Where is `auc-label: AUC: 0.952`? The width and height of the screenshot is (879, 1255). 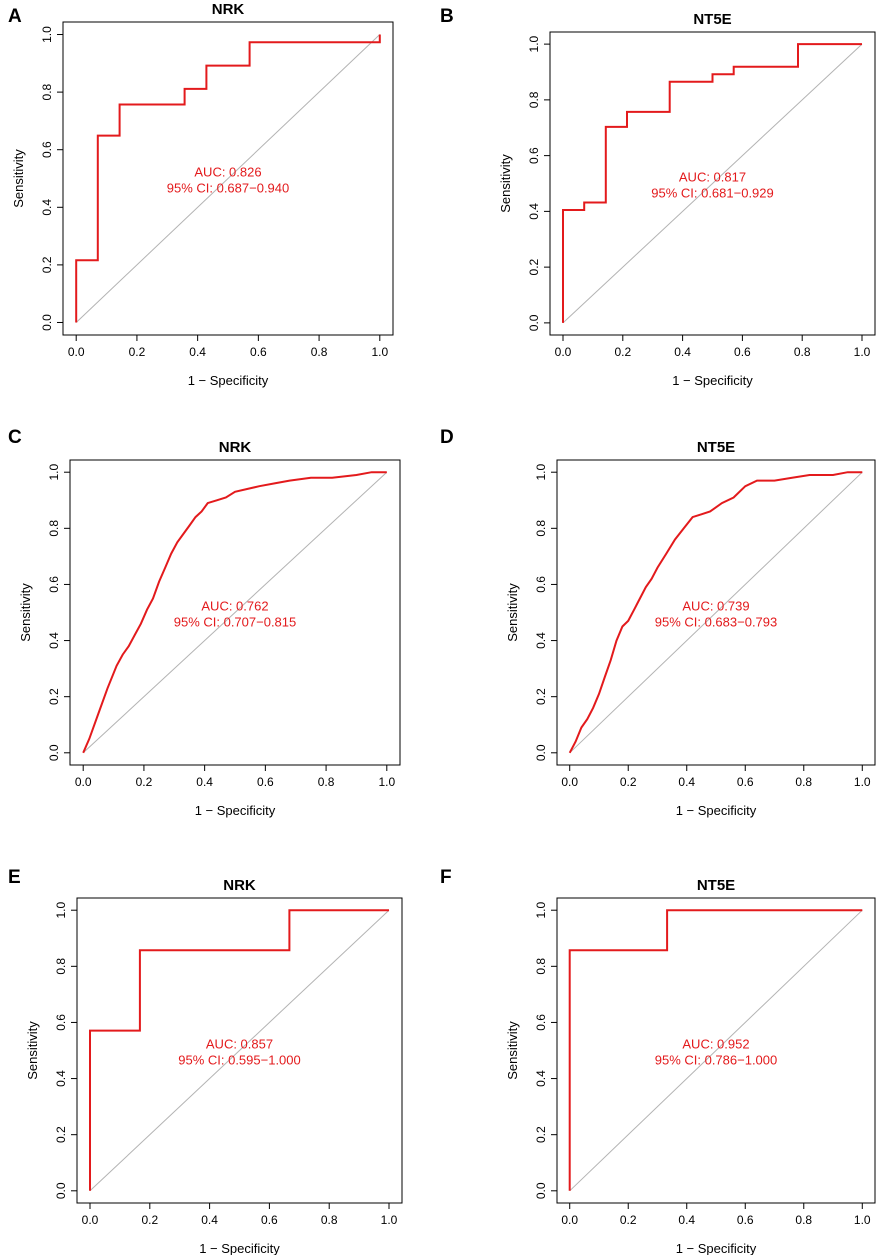
auc-label: AUC: 0.952 is located at coordinates (715, 1044).